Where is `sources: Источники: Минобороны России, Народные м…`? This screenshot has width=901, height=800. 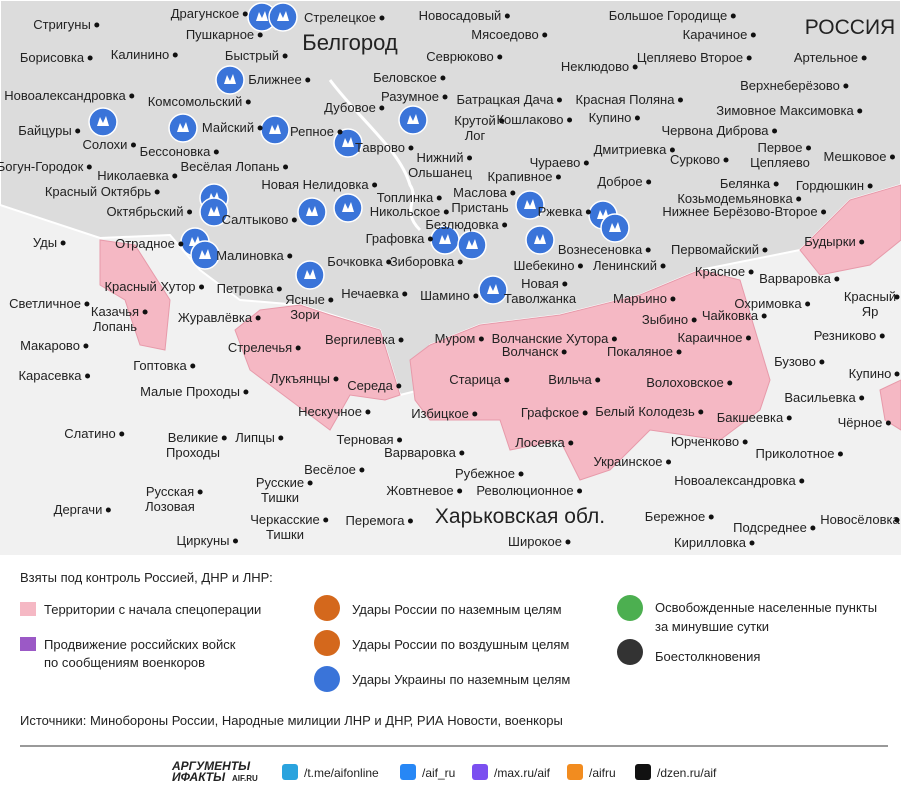 sources: Источники: Минобороны России, Народные м… is located at coordinates (291, 720).